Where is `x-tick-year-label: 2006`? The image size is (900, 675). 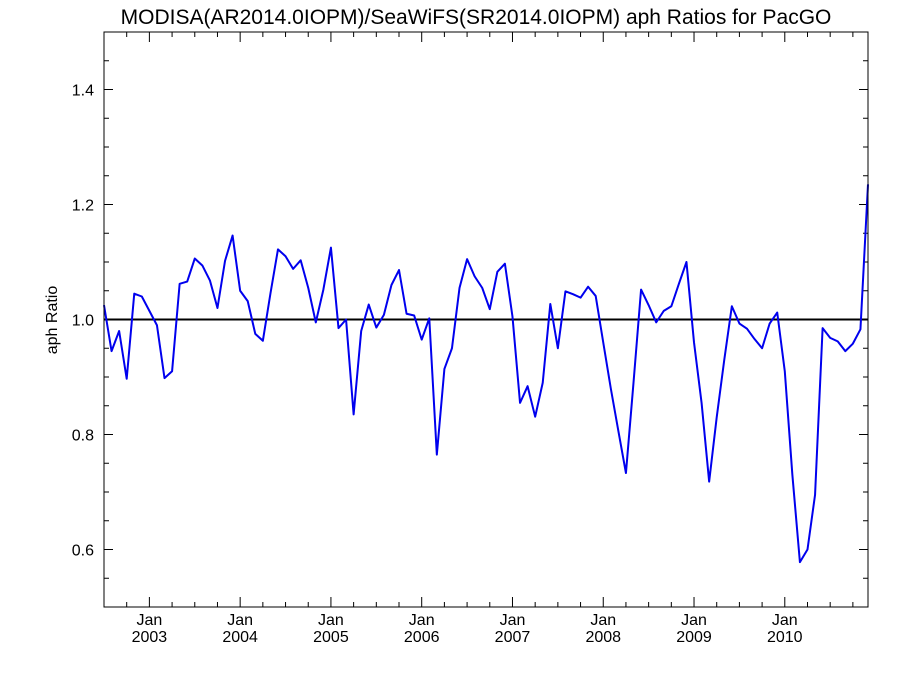
x-tick-year-label: 2006 is located at coordinates (422, 637).